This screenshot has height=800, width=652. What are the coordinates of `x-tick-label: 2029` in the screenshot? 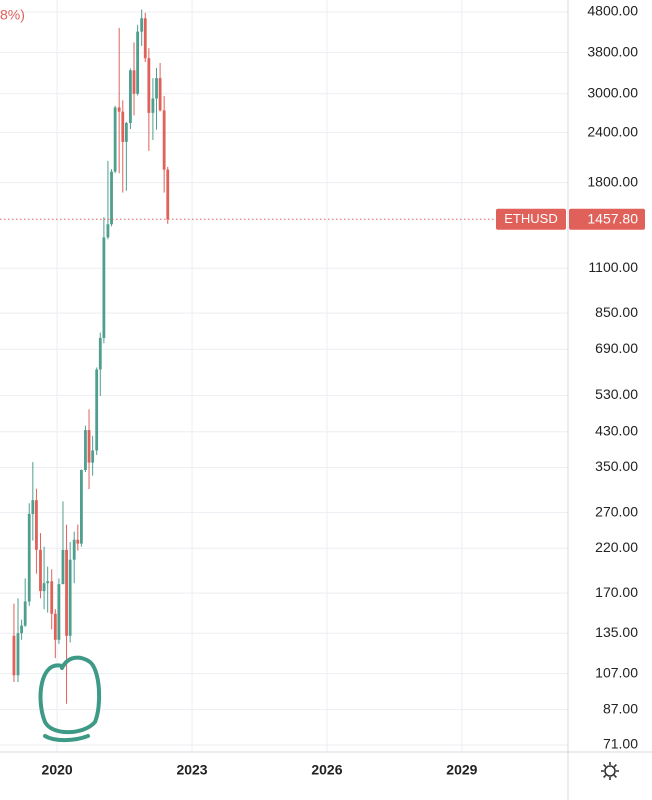 It's located at (461, 770).